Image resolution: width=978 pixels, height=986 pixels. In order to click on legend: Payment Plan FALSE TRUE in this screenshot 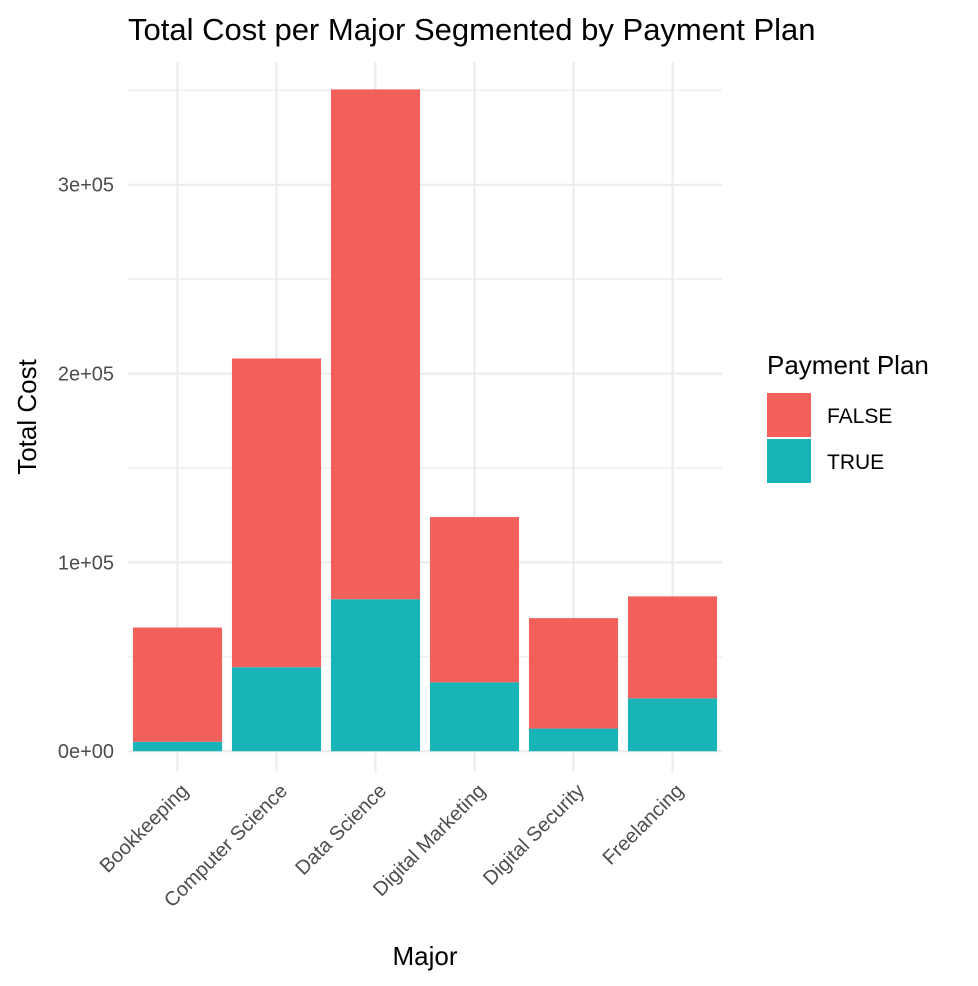, I will do `click(848, 416)`.